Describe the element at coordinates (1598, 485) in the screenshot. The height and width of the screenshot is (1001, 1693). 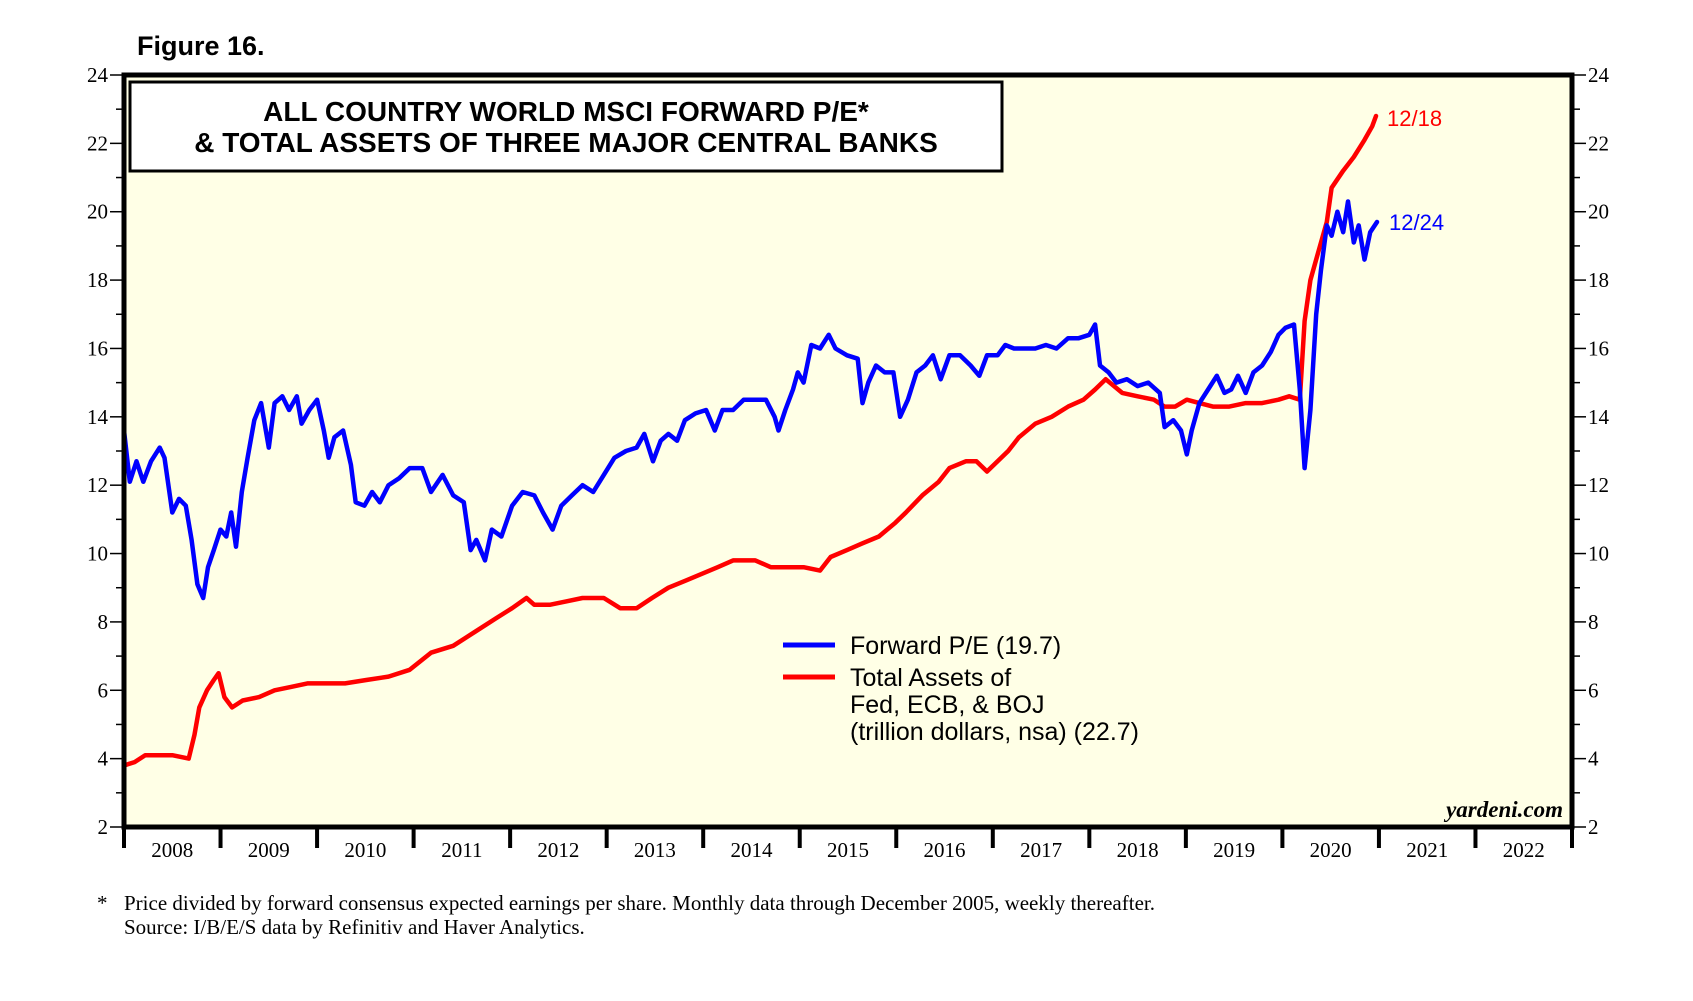
I see `y-tick-label-right: 12` at that location.